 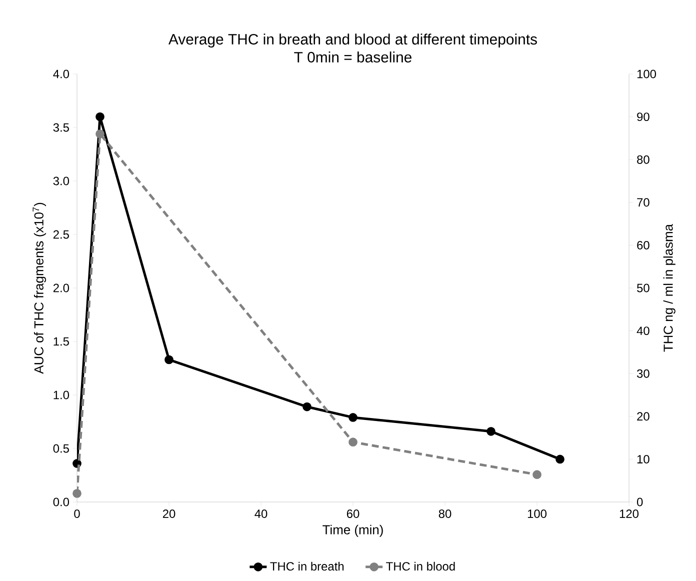 What do you see at coordinates (61, 127) in the screenshot?
I see `y-tick-label: 3.5` at bounding box center [61, 127].